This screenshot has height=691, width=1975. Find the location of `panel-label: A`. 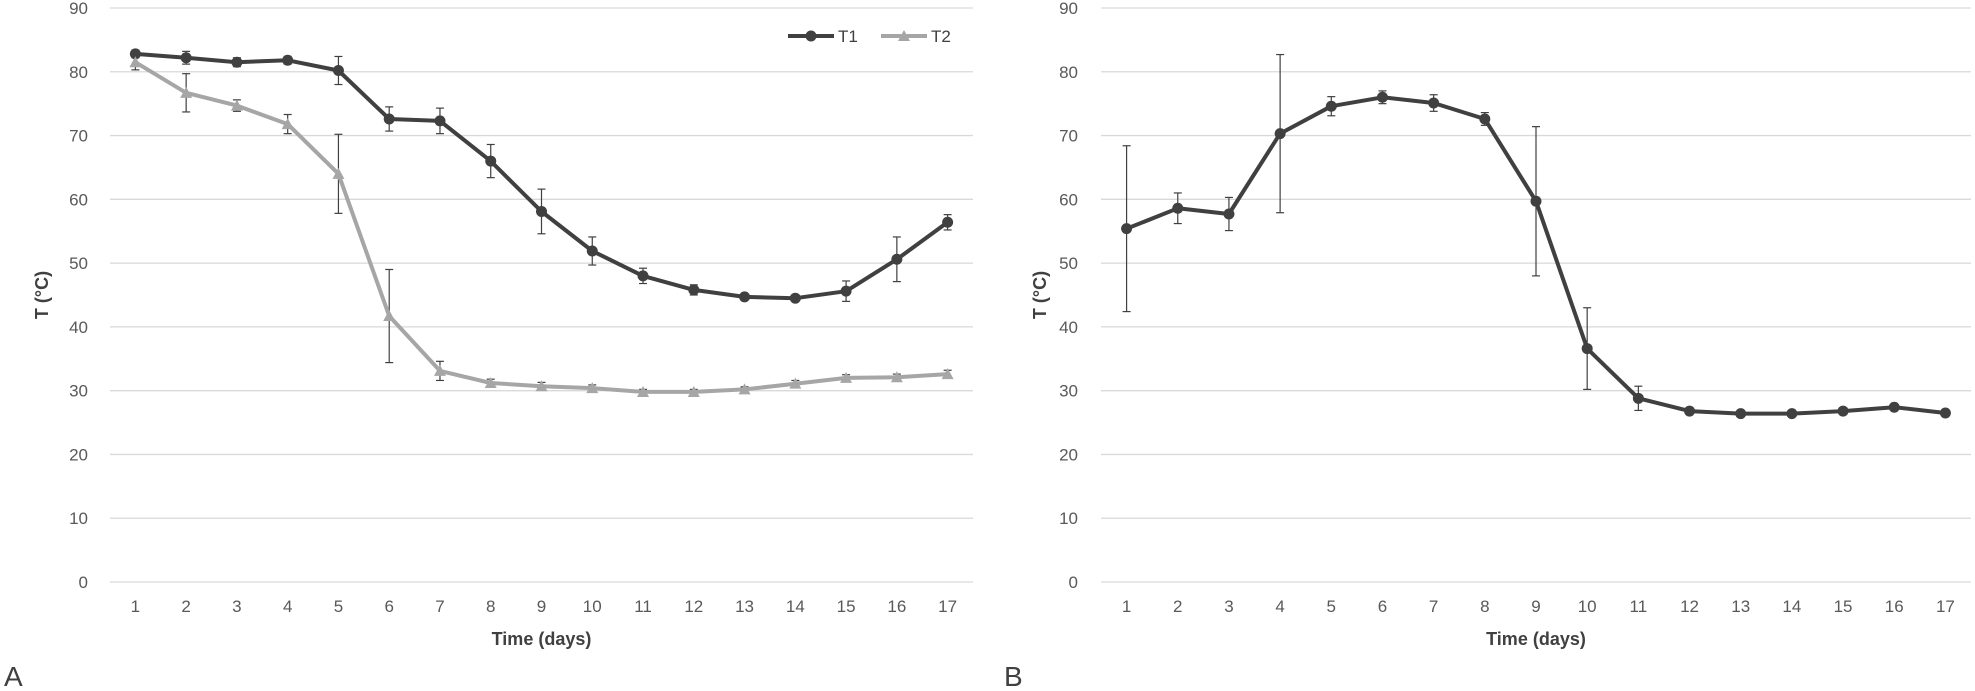

panel-label: A is located at coordinates (13, 676).